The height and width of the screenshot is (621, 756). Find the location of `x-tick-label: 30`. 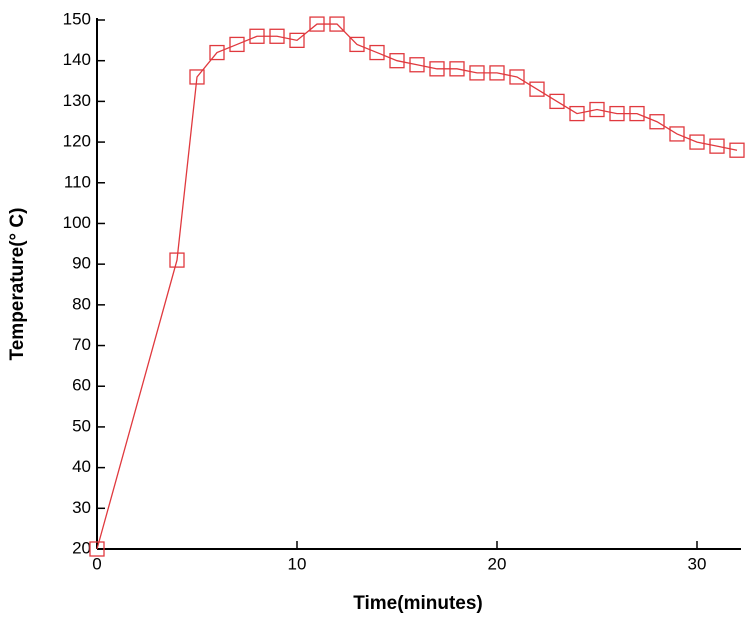

x-tick-label: 30 is located at coordinates (697, 563).